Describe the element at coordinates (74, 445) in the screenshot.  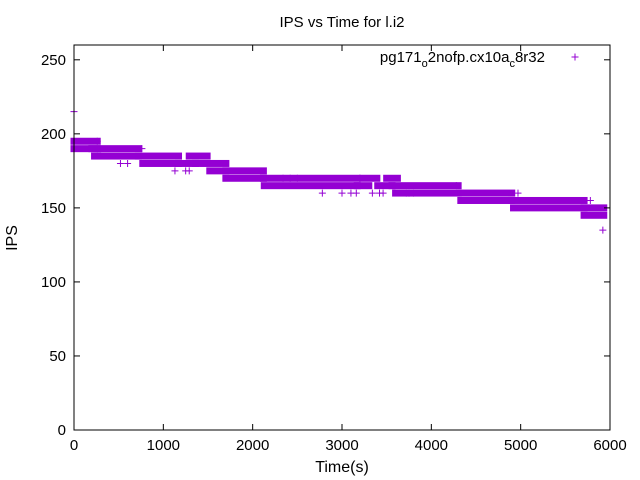
I see `x-tick-label: 0` at that location.